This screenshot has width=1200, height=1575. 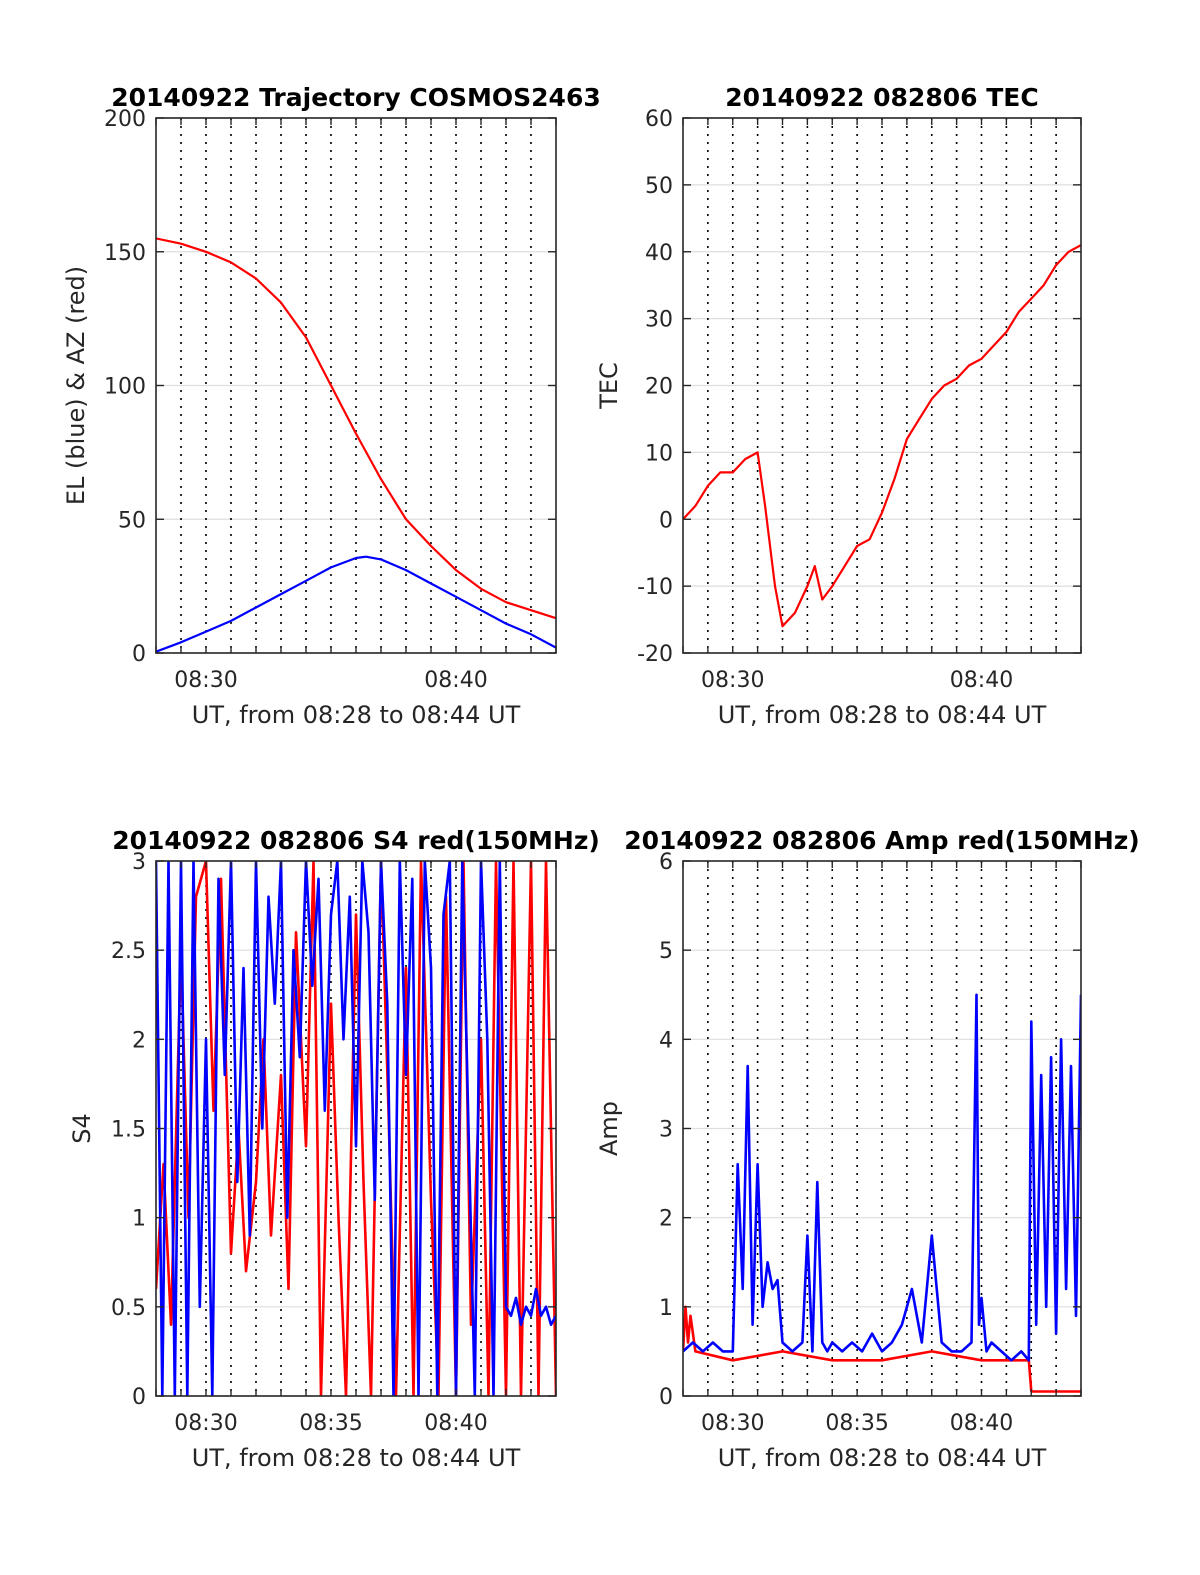 I want to click on y-tick-label: 5, so click(x=666, y=951).